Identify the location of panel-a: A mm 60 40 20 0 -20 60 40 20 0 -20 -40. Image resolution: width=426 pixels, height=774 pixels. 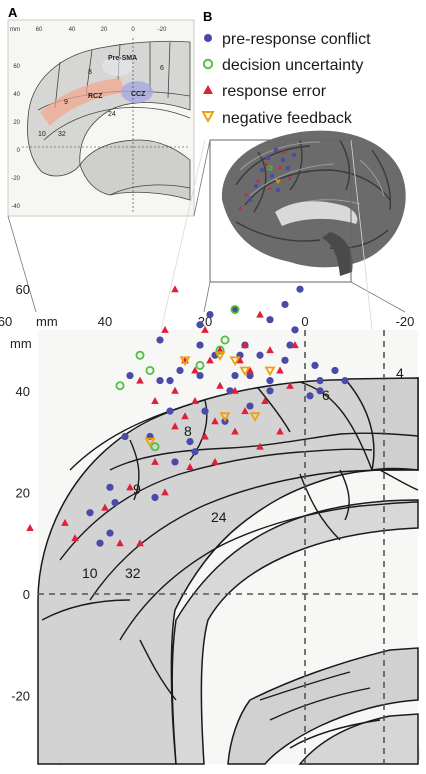
(101, 111).